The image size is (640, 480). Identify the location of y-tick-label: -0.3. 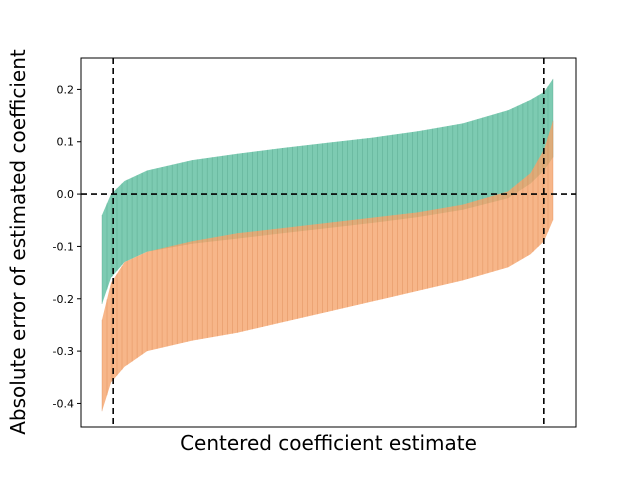
(63, 351).